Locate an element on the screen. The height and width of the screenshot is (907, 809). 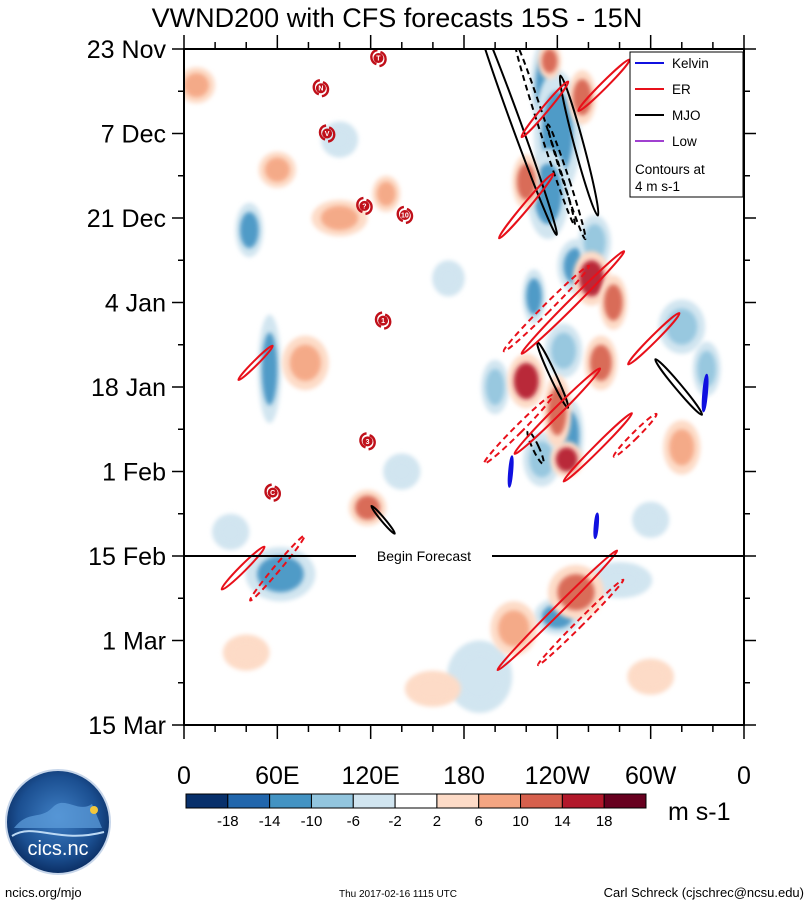
storm-label: N is located at coordinates (320, 89).